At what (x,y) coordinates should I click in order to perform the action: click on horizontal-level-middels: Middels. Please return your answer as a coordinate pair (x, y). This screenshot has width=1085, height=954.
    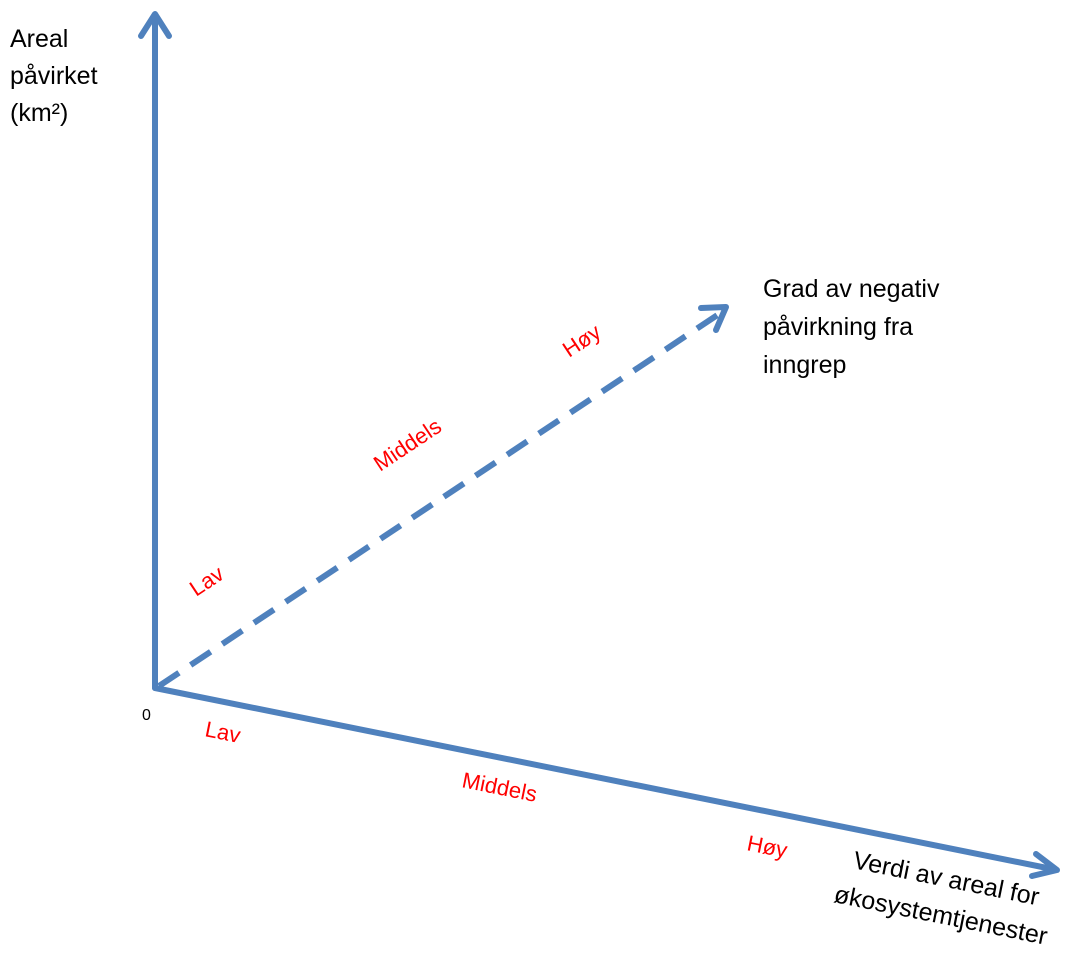
    Looking at the image, I should click on (499, 786).